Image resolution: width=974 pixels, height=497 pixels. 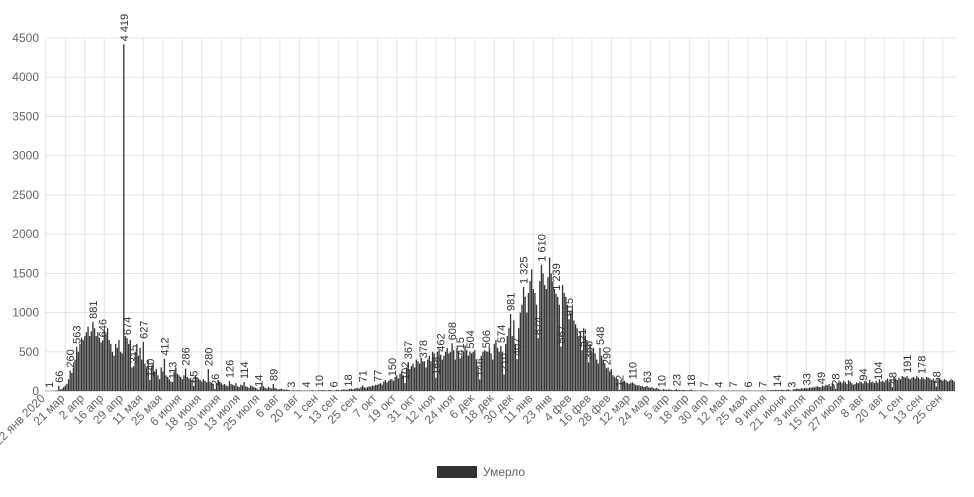 I want to click on y-tick-label: 4500, so click(x=25, y=38).